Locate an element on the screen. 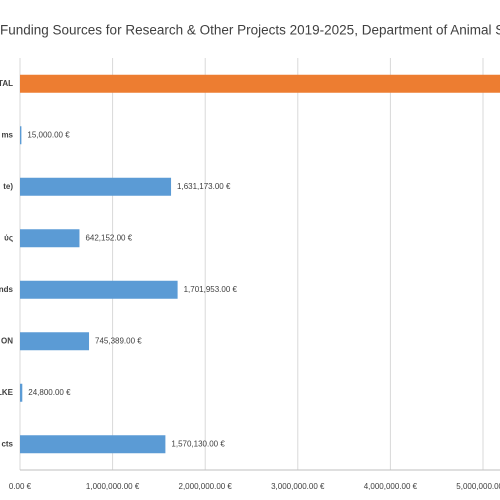  y-tick-label: ms is located at coordinates (7, 134).